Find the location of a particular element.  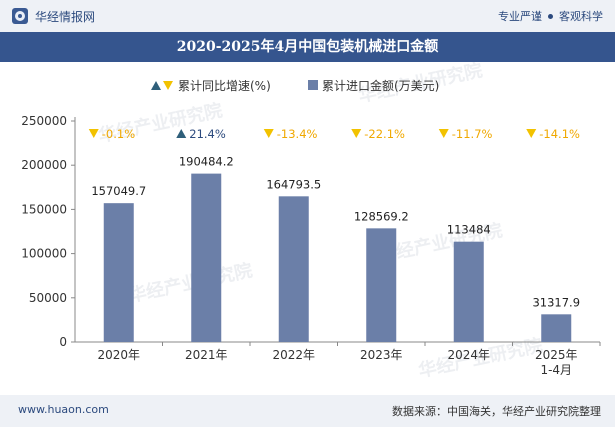

y-tick-label: 0 is located at coordinates (63, 342).